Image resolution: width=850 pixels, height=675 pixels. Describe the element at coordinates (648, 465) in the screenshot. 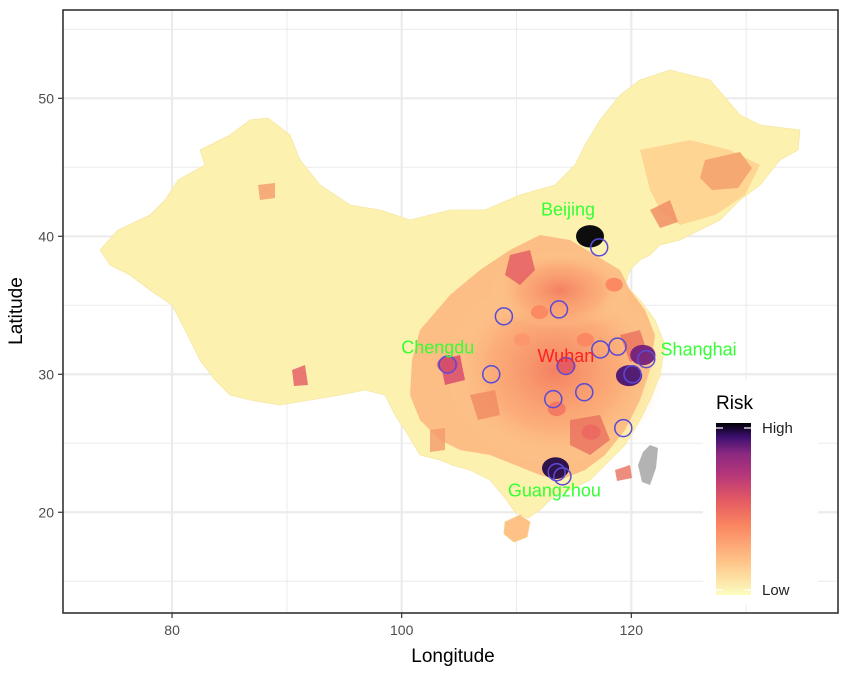

I see `taiwan-island` at that location.